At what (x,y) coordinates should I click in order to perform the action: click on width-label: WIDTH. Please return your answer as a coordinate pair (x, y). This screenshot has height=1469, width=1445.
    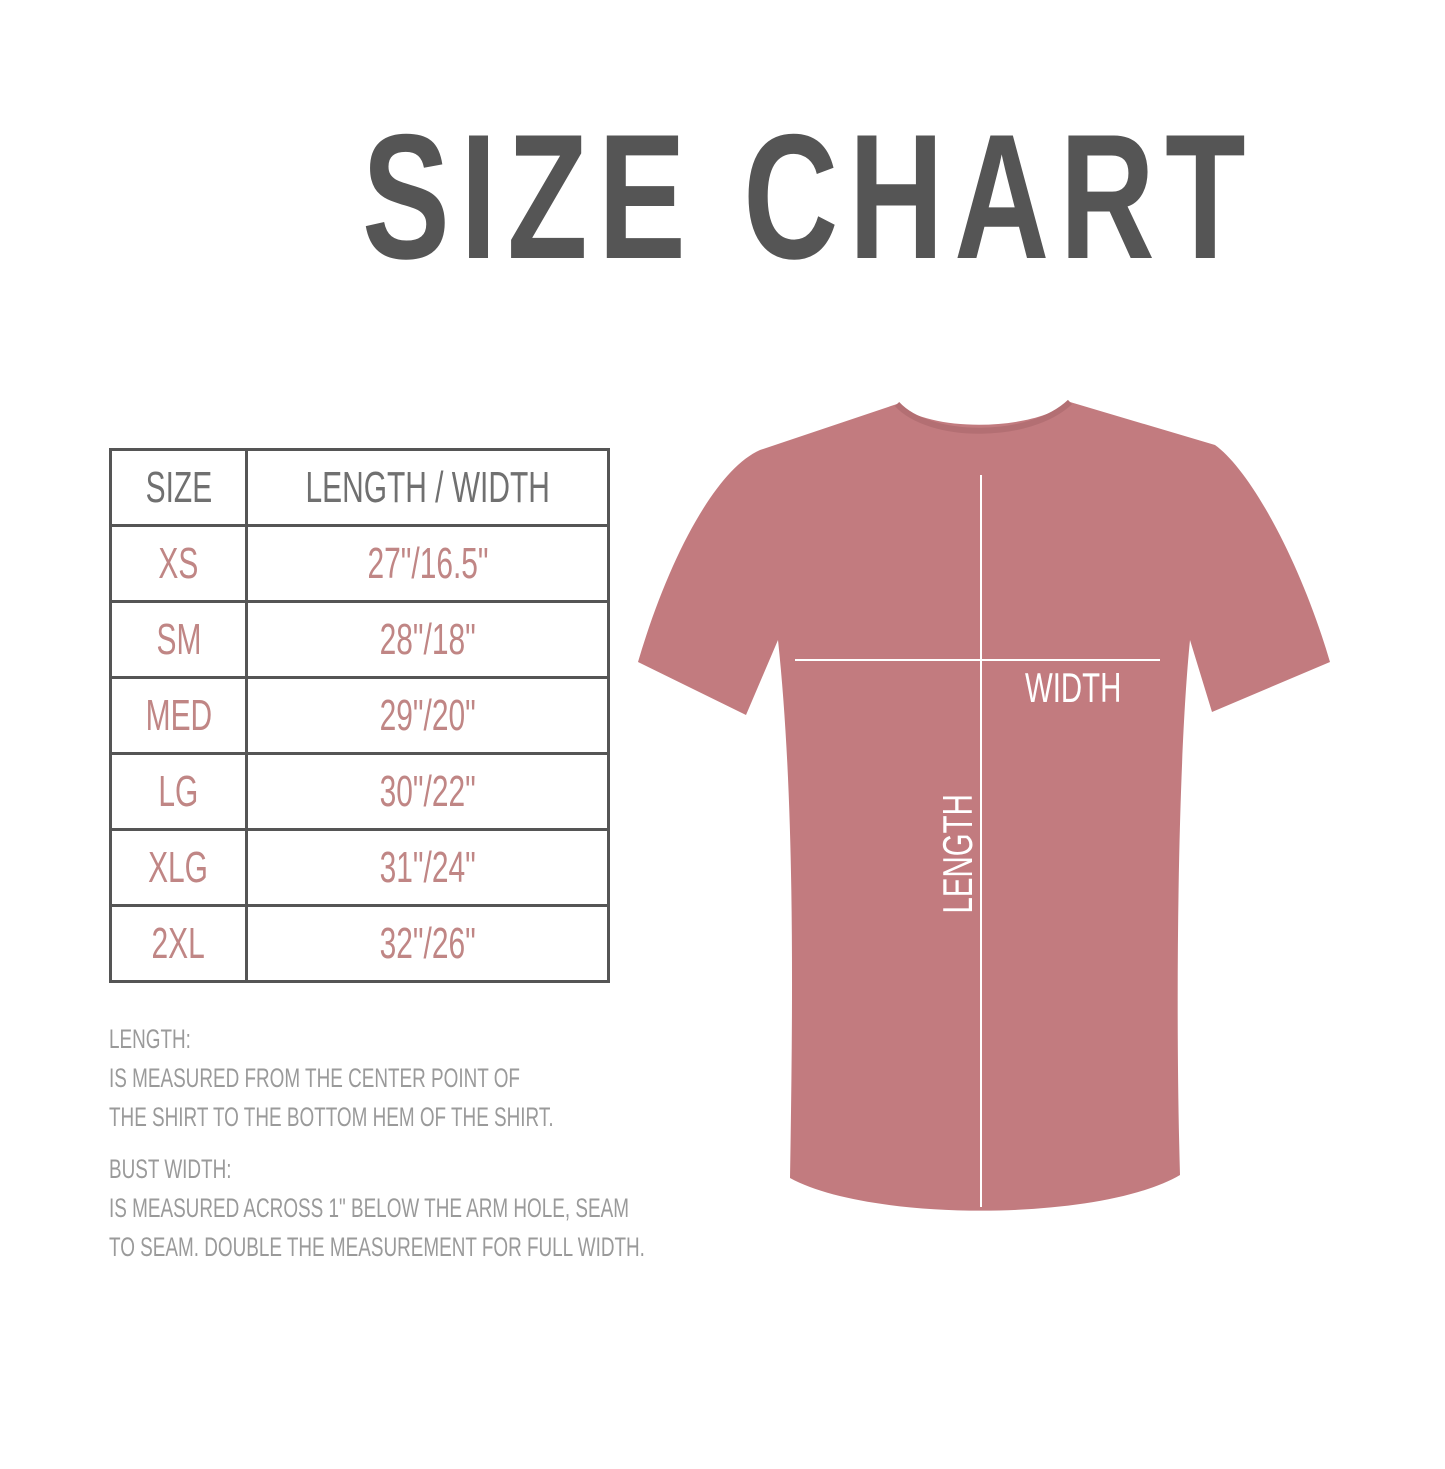
    Looking at the image, I should click on (1073, 687).